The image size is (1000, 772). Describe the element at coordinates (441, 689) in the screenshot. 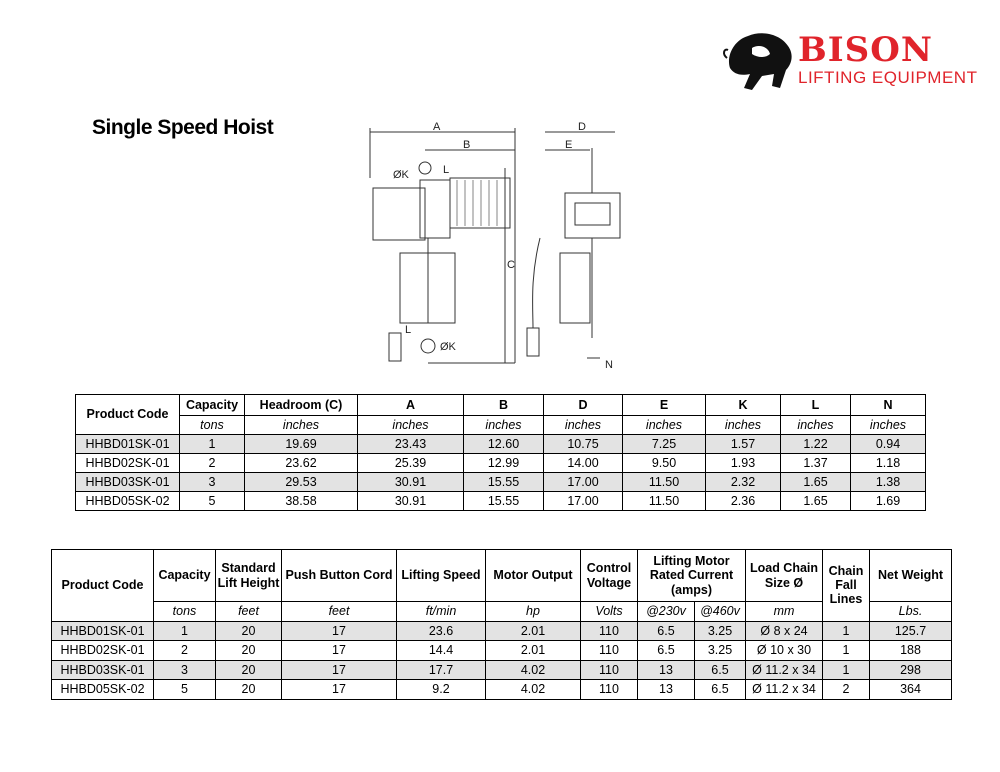

I see `table-cell: 9.2` at that location.